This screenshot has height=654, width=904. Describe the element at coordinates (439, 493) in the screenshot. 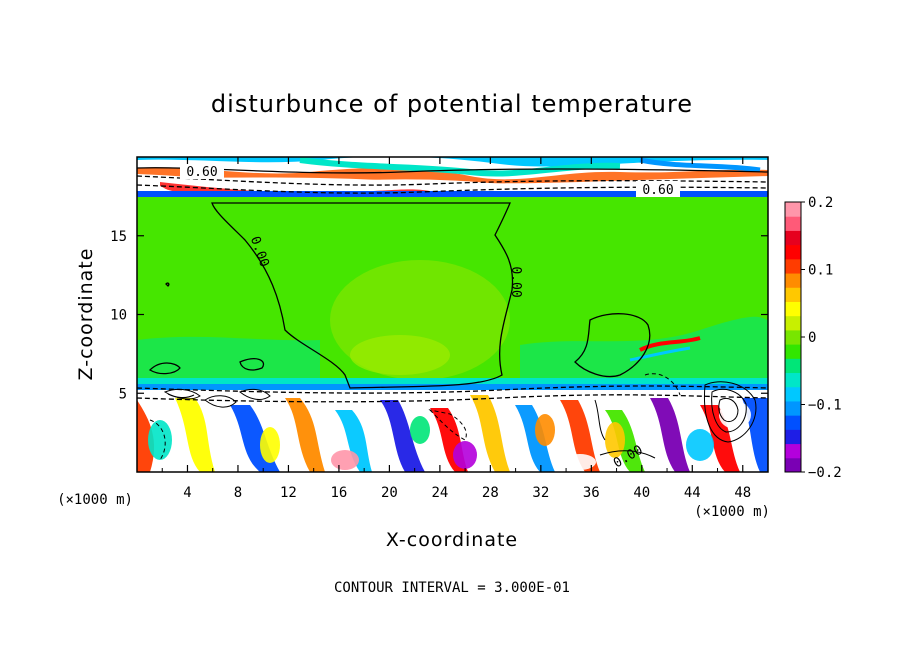

I see `x-tick-label: 24` at that location.